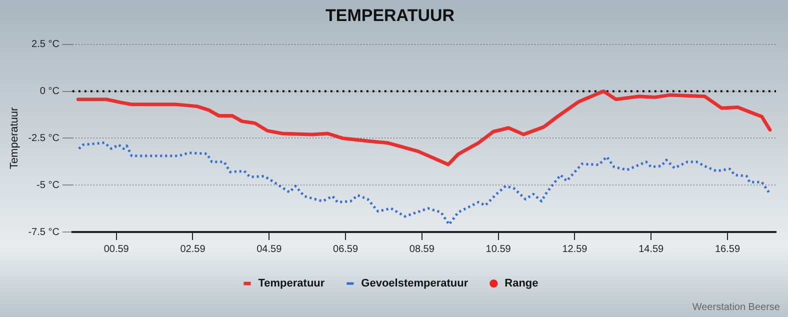 This screenshot has width=788, height=317. What do you see at coordinates (292, 284) in the screenshot?
I see `legend-label: Temperatuur` at bounding box center [292, 284].